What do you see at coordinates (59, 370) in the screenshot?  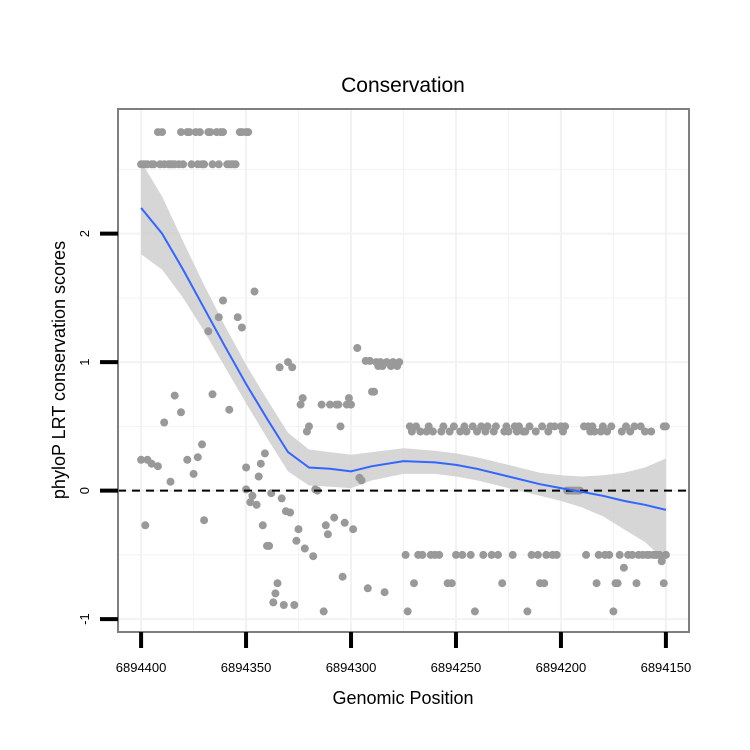 I see `y-axis-title: phyloP LRT conservation scores` at bounding box center [59, 370].